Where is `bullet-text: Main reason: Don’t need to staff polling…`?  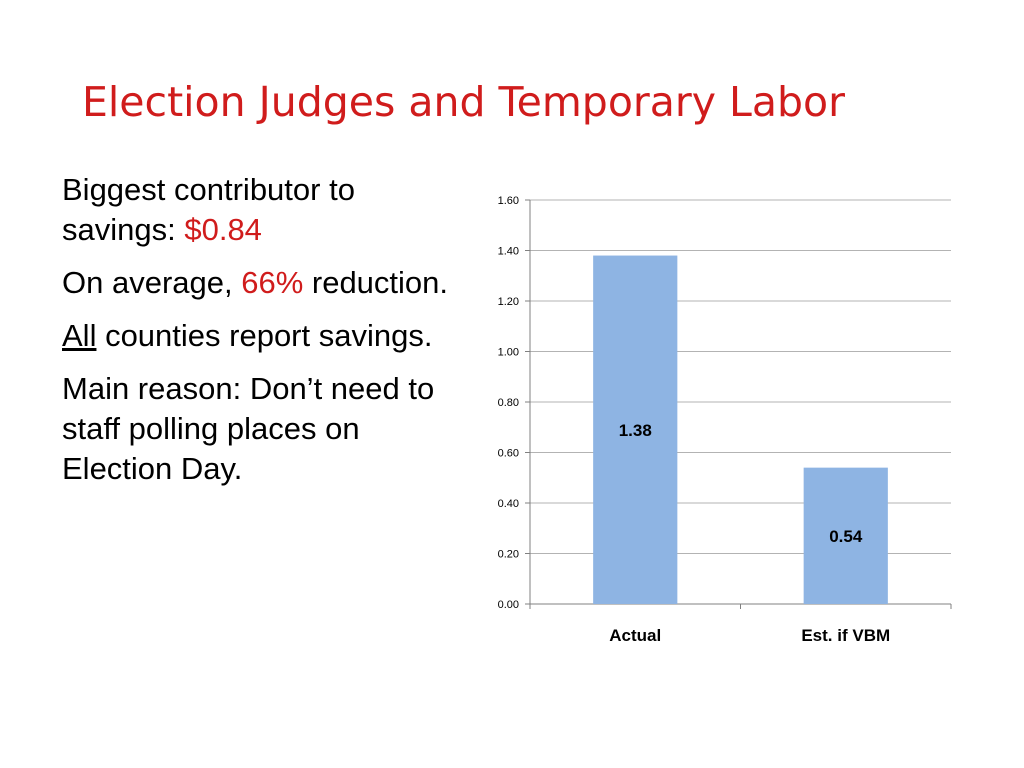 bullet-text: Main reason: Don’t need to staff polling… is located at coordinates (248, 428).